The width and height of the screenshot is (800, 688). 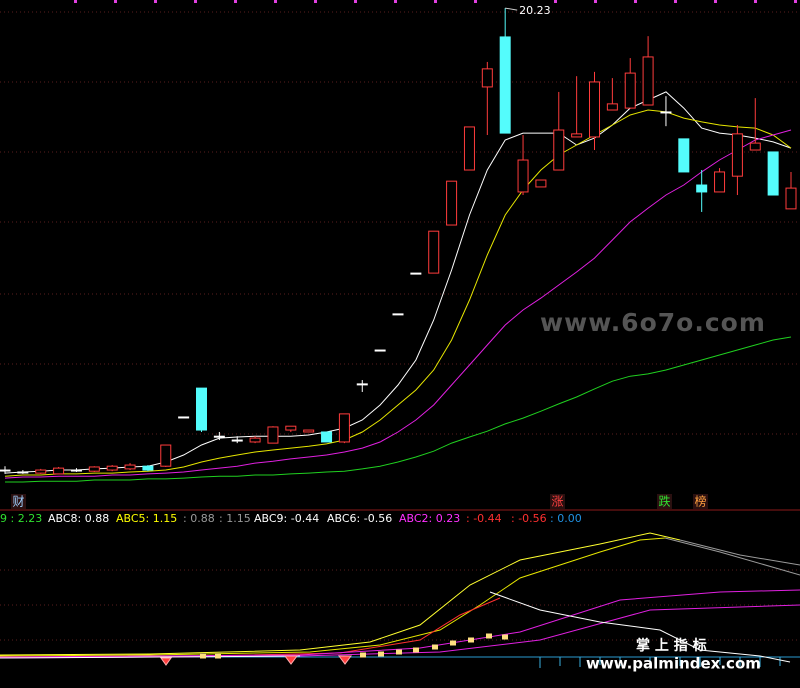 I want to click on indicator-label: : 0.88, so click(x=199, y=518).